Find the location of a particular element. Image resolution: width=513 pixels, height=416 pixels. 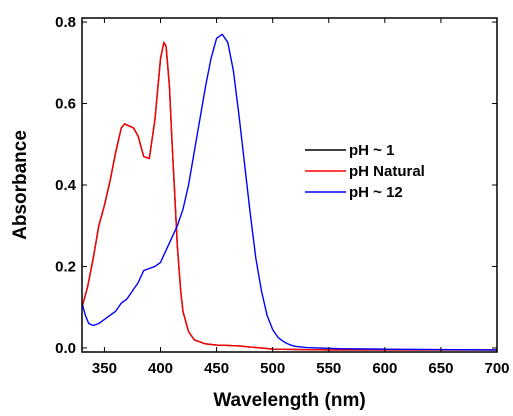

y-tick-label: 0.8 is located at coordinates (65, 22).